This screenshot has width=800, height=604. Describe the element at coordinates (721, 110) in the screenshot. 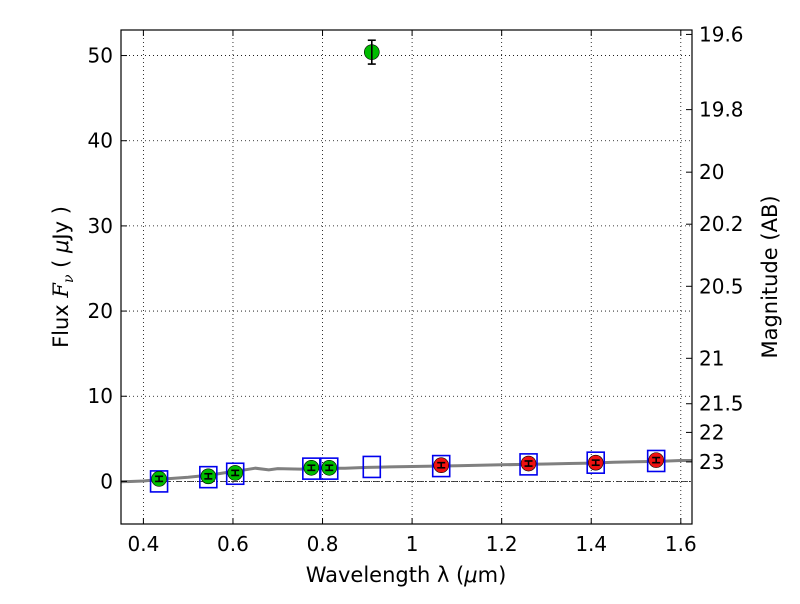

I see `y2-tick-label: 19.8` at that location.